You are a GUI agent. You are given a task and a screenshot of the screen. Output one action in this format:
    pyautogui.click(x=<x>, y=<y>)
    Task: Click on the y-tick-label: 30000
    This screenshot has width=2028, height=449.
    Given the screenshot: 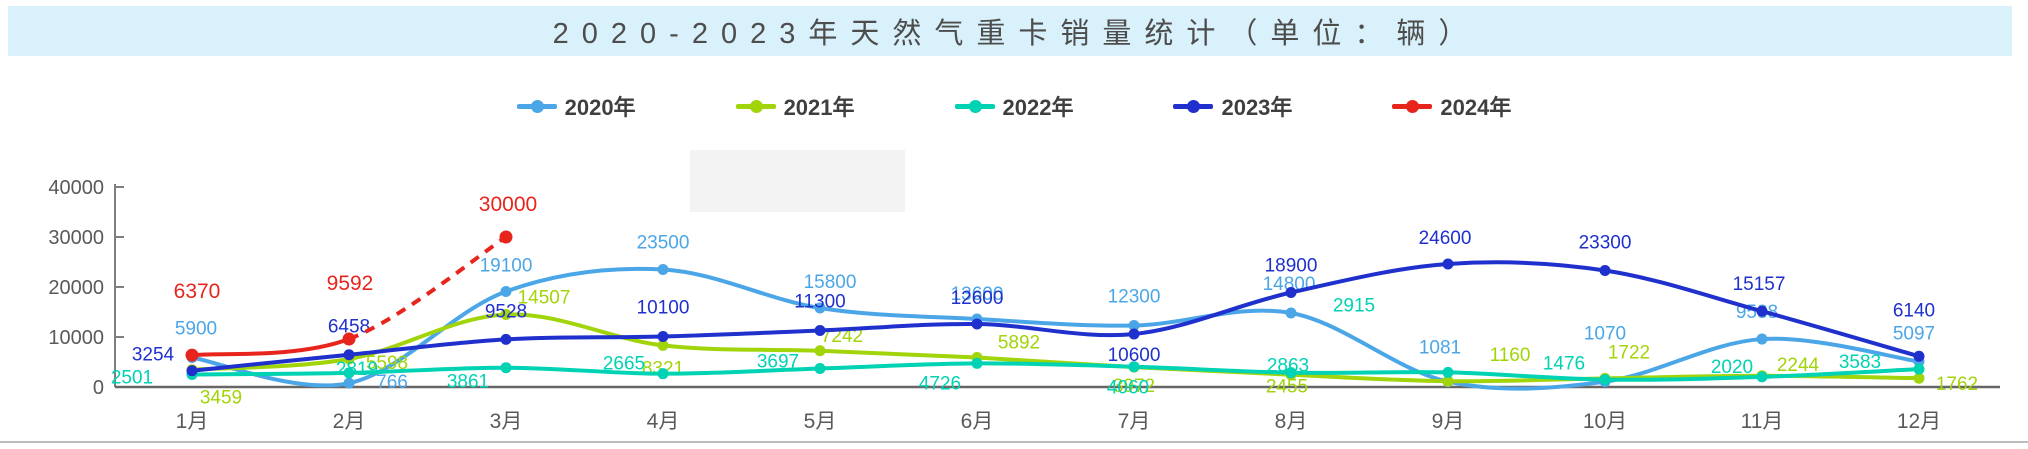 What is the action you would take?
    pyautogui.click(x=76, y=238)
    